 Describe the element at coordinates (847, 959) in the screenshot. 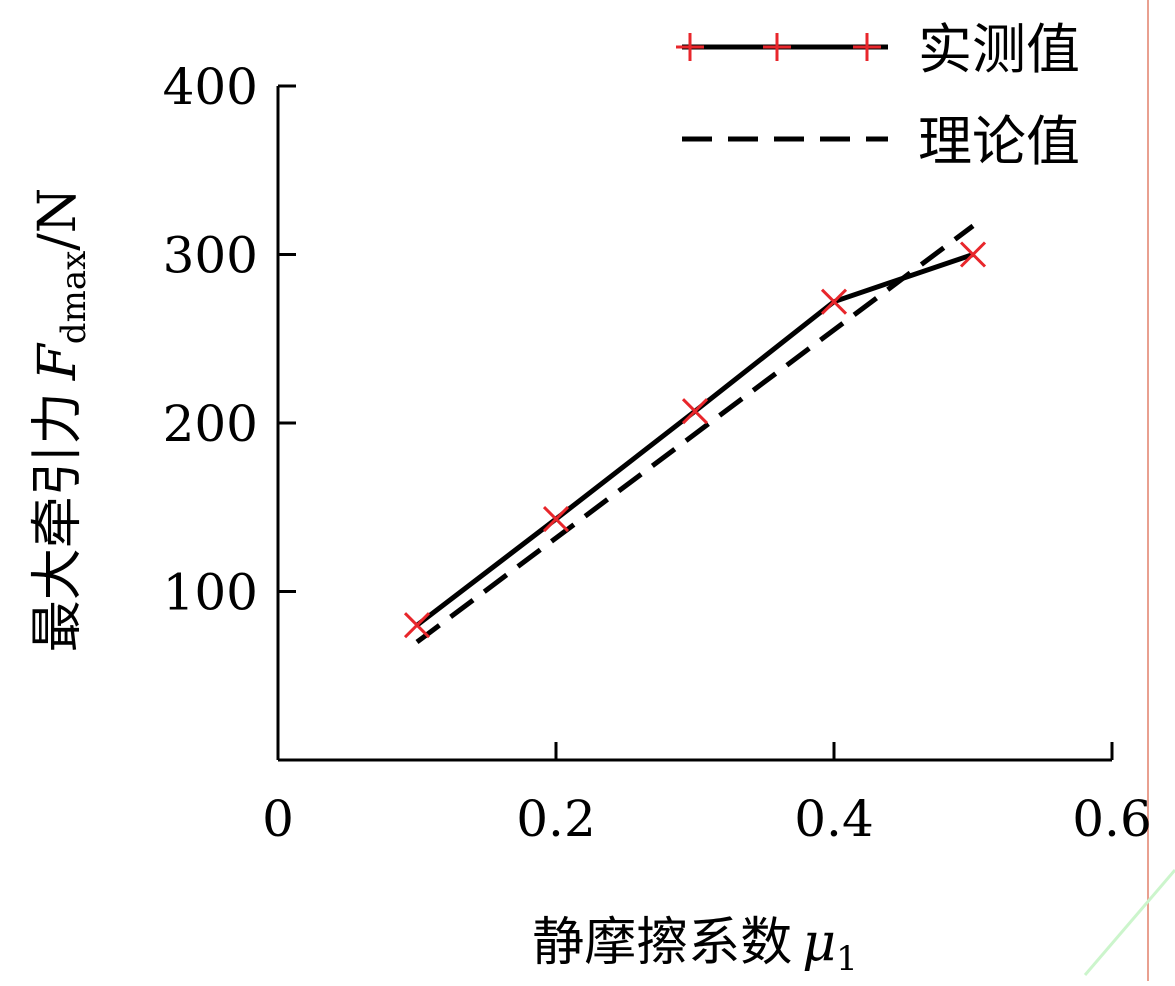

I see `x-axis-title-subscript: 1` at that location.